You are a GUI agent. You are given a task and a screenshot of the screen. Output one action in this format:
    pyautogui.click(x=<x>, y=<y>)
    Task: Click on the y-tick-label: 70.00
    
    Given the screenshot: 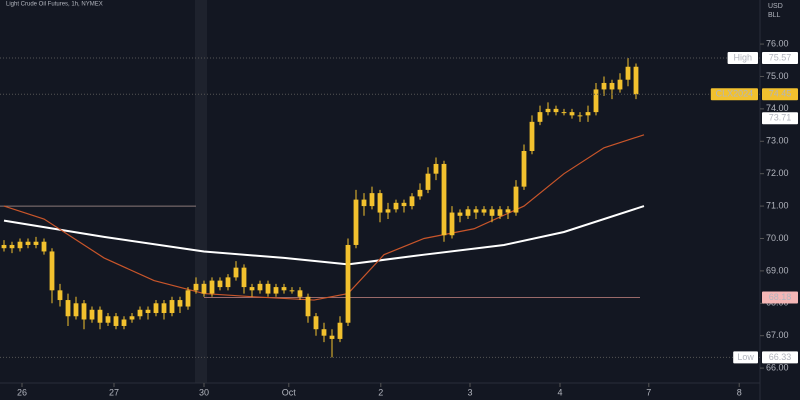 What is the action you would take?
    pyautogui.click(x=777, y=238)
    